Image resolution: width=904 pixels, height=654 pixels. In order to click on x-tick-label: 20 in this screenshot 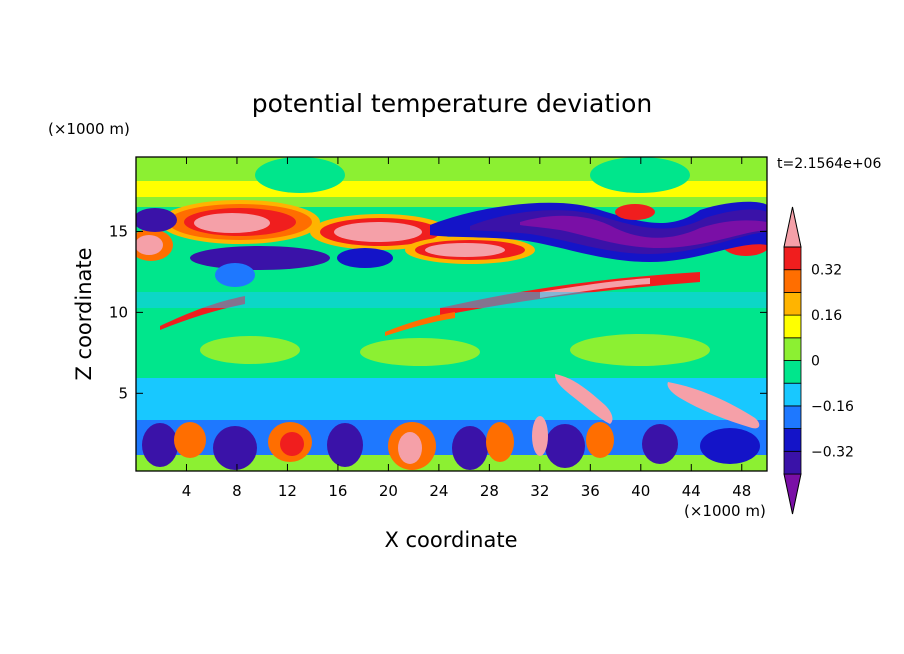, I will do `click(388, 491)`.